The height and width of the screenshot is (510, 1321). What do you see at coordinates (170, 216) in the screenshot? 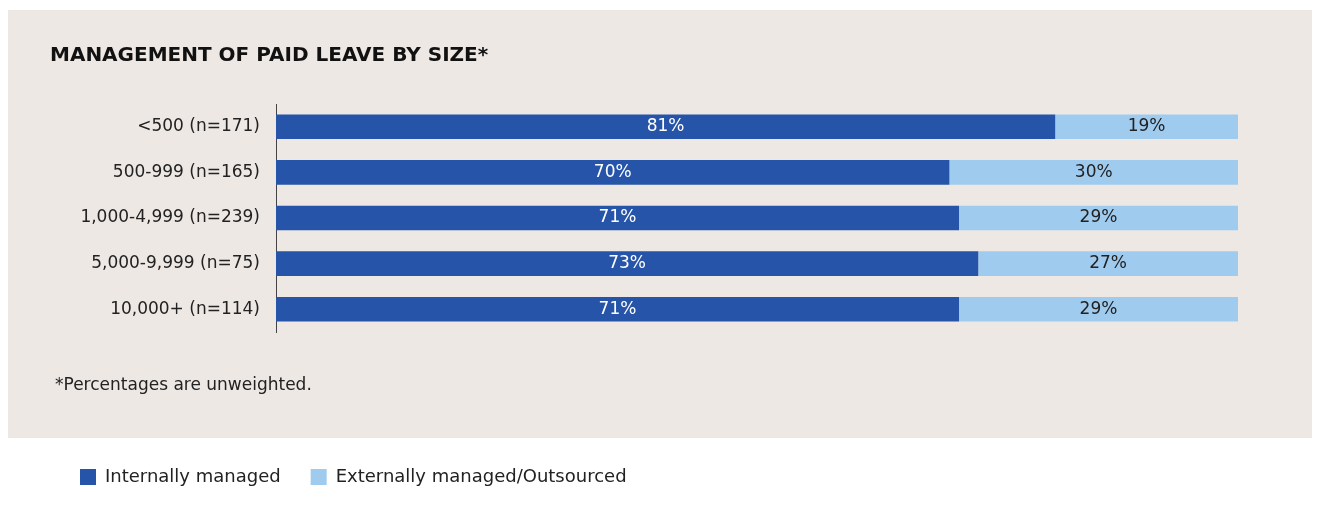
I see `y-tick-label: 1,000-4,999 (n=239)` at bounding box center [170, 216].